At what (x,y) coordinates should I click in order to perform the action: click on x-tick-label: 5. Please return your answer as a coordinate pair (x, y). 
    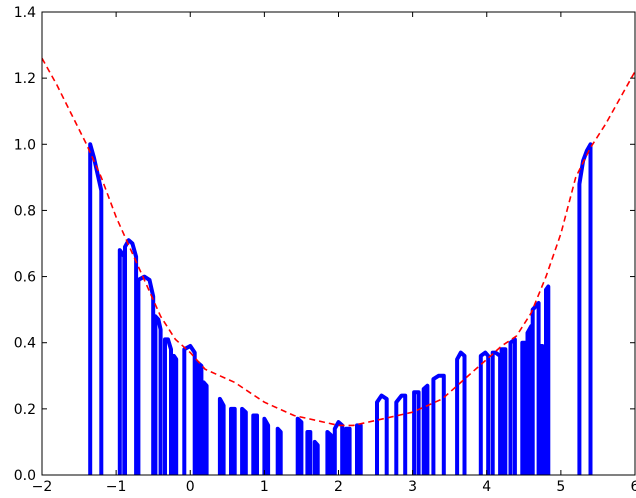
    Looking at the image, I should click on (560, 487).